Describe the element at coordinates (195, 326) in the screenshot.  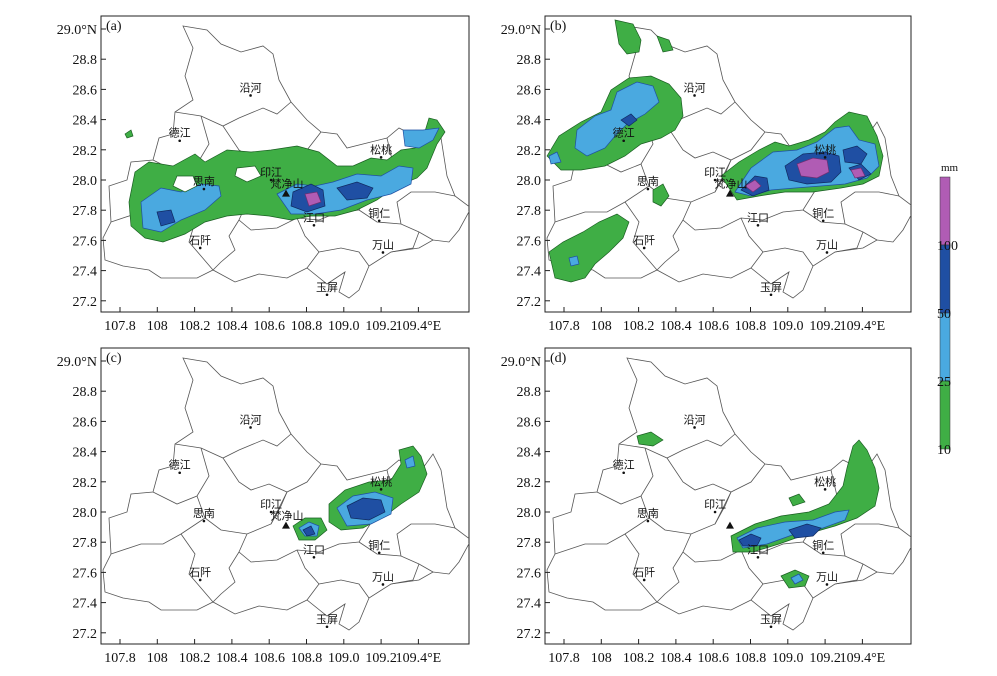
I see `lon-tick-label: 108.2` at that location.